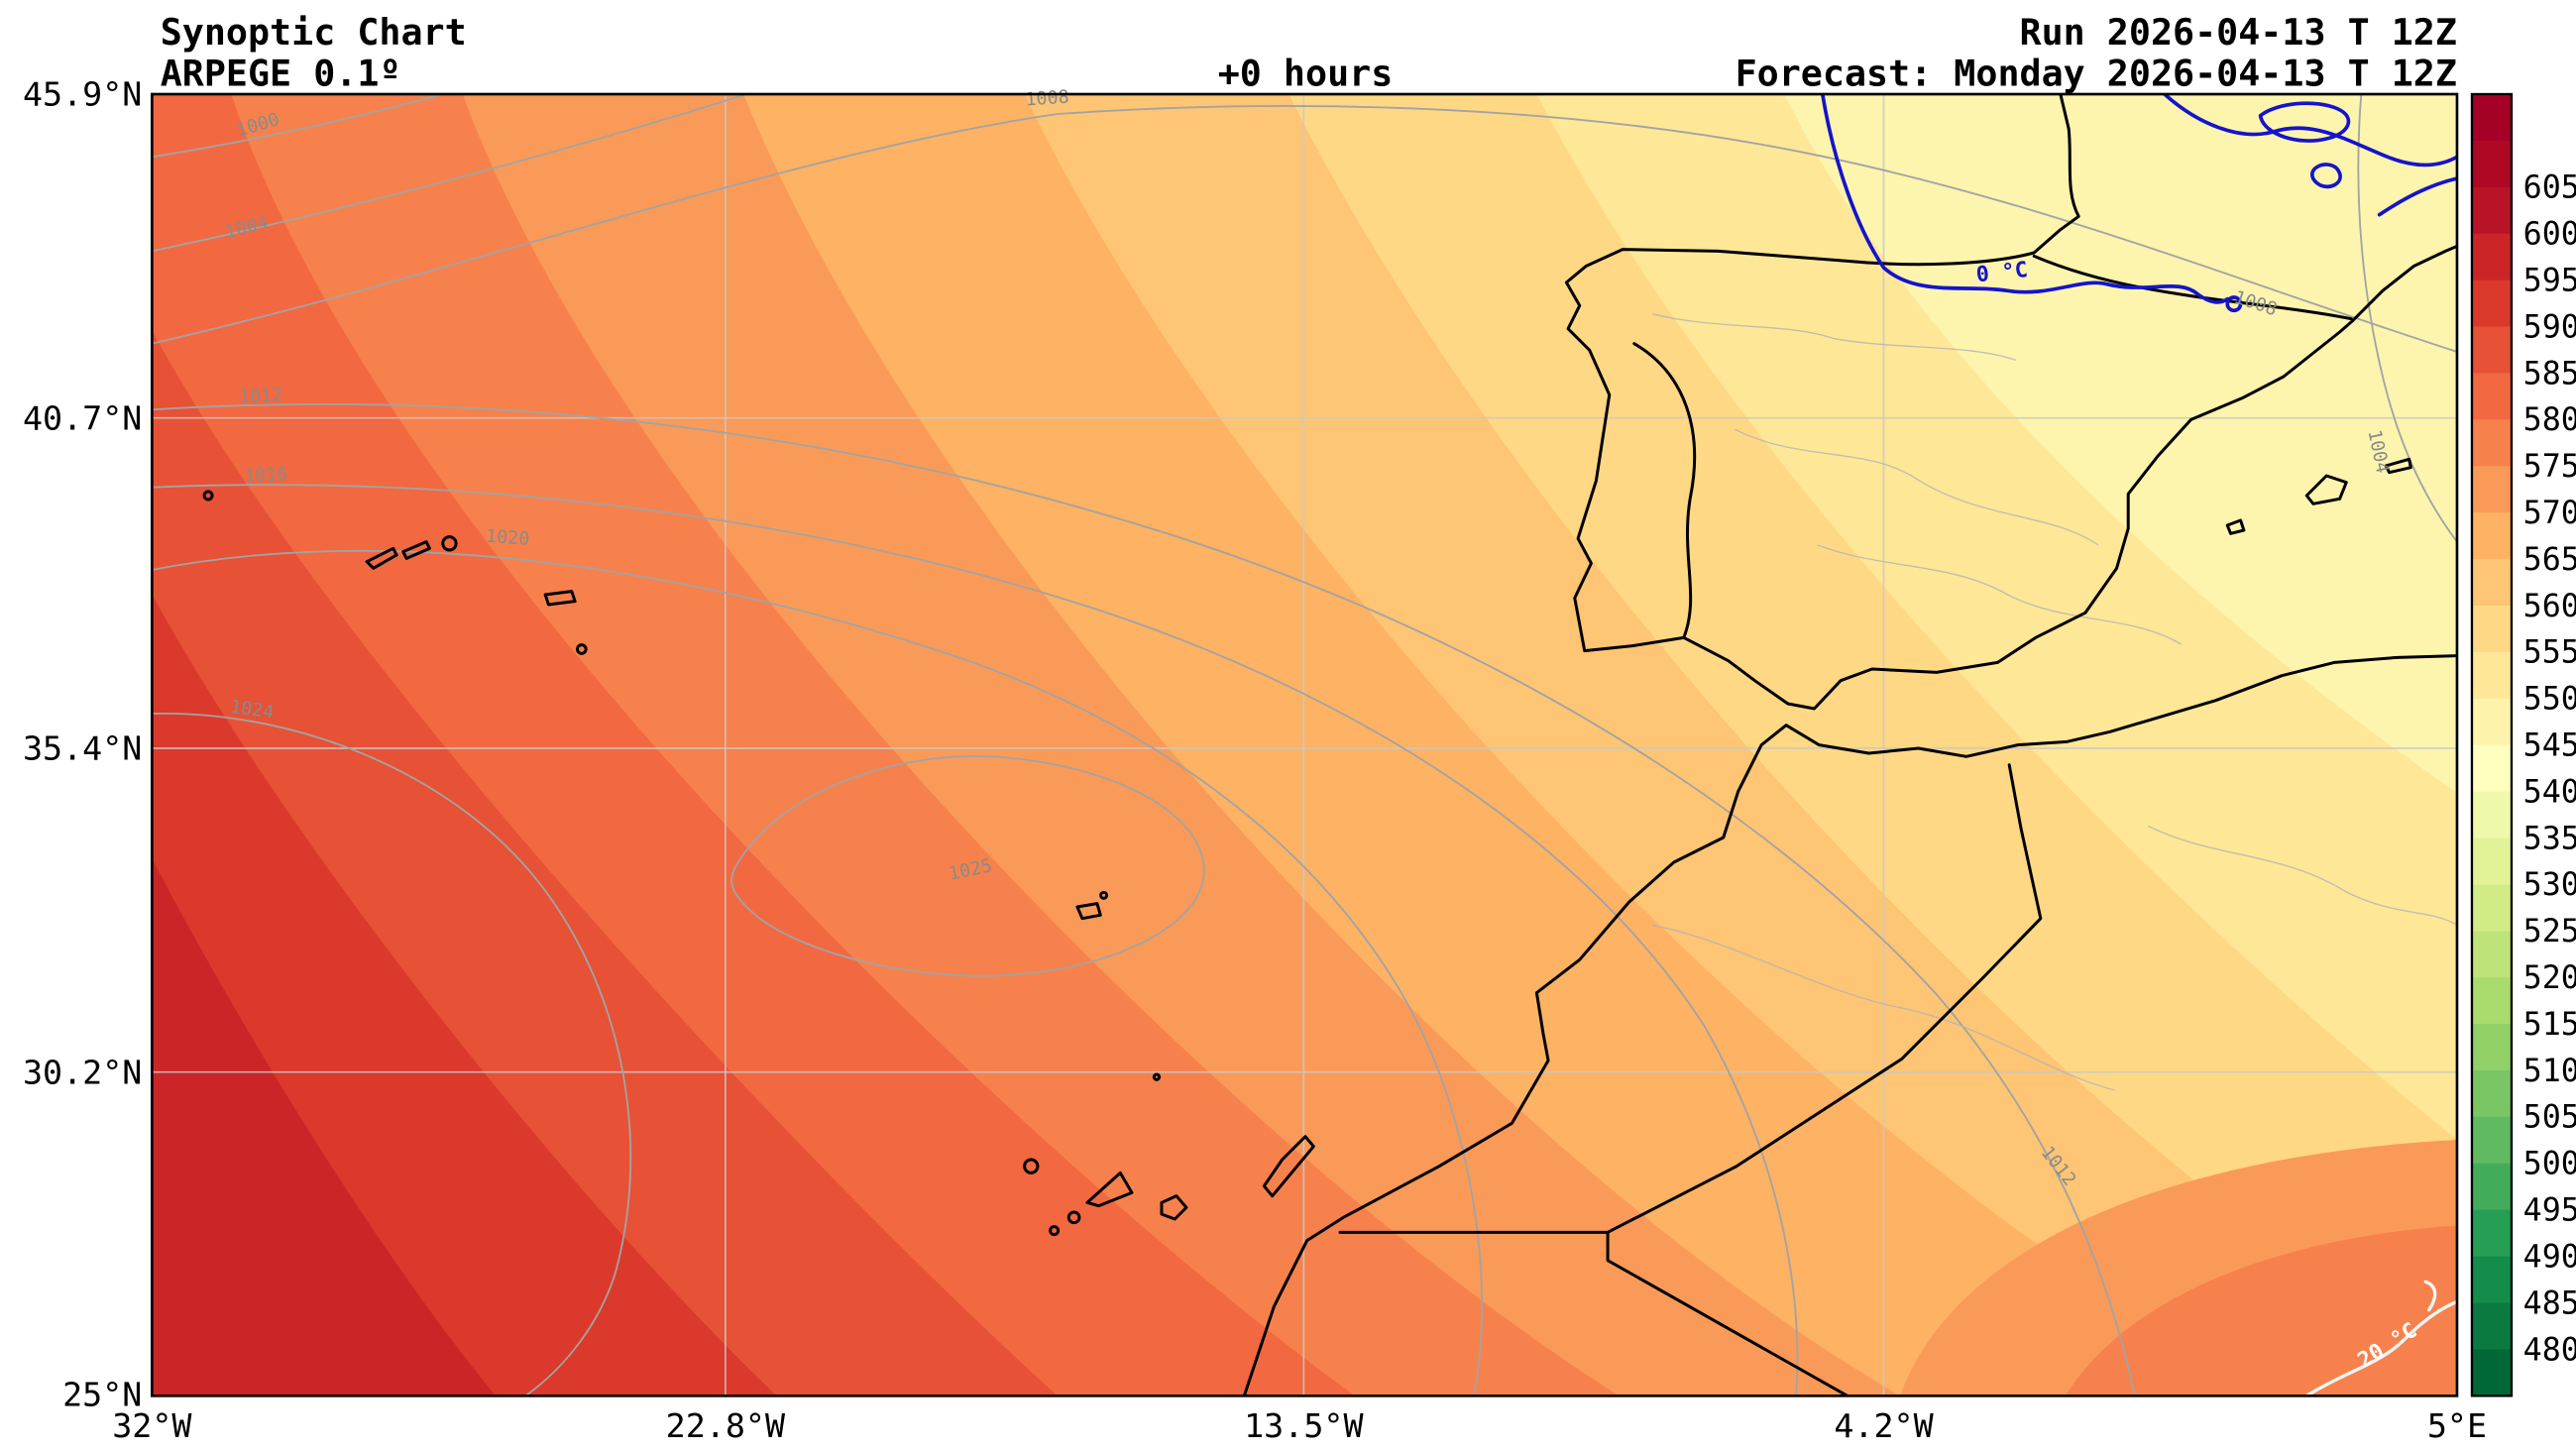 The height and width of the screenshot is (1452, 2576). Describe the element at coordinates (82, 1072) in the screenshot. I see `y-tick-label: 30.2°N` at that location.